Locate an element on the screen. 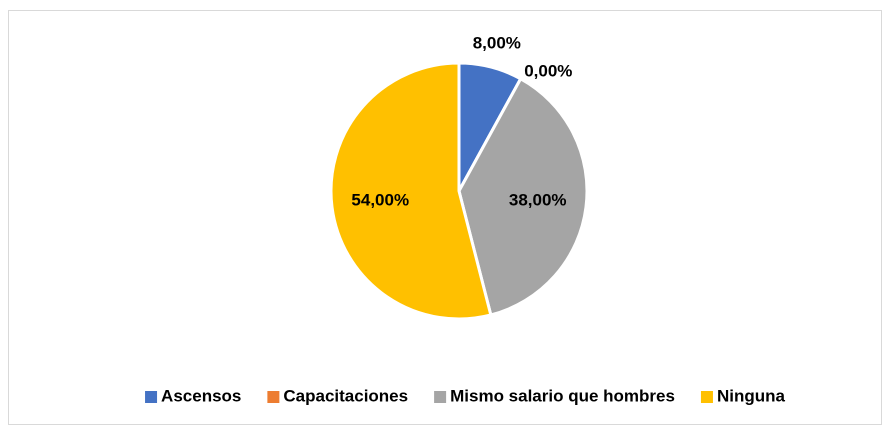 The width and height of the screenshot is (895, 428). data-label: 0,00% is located at coordinates (548, 70).